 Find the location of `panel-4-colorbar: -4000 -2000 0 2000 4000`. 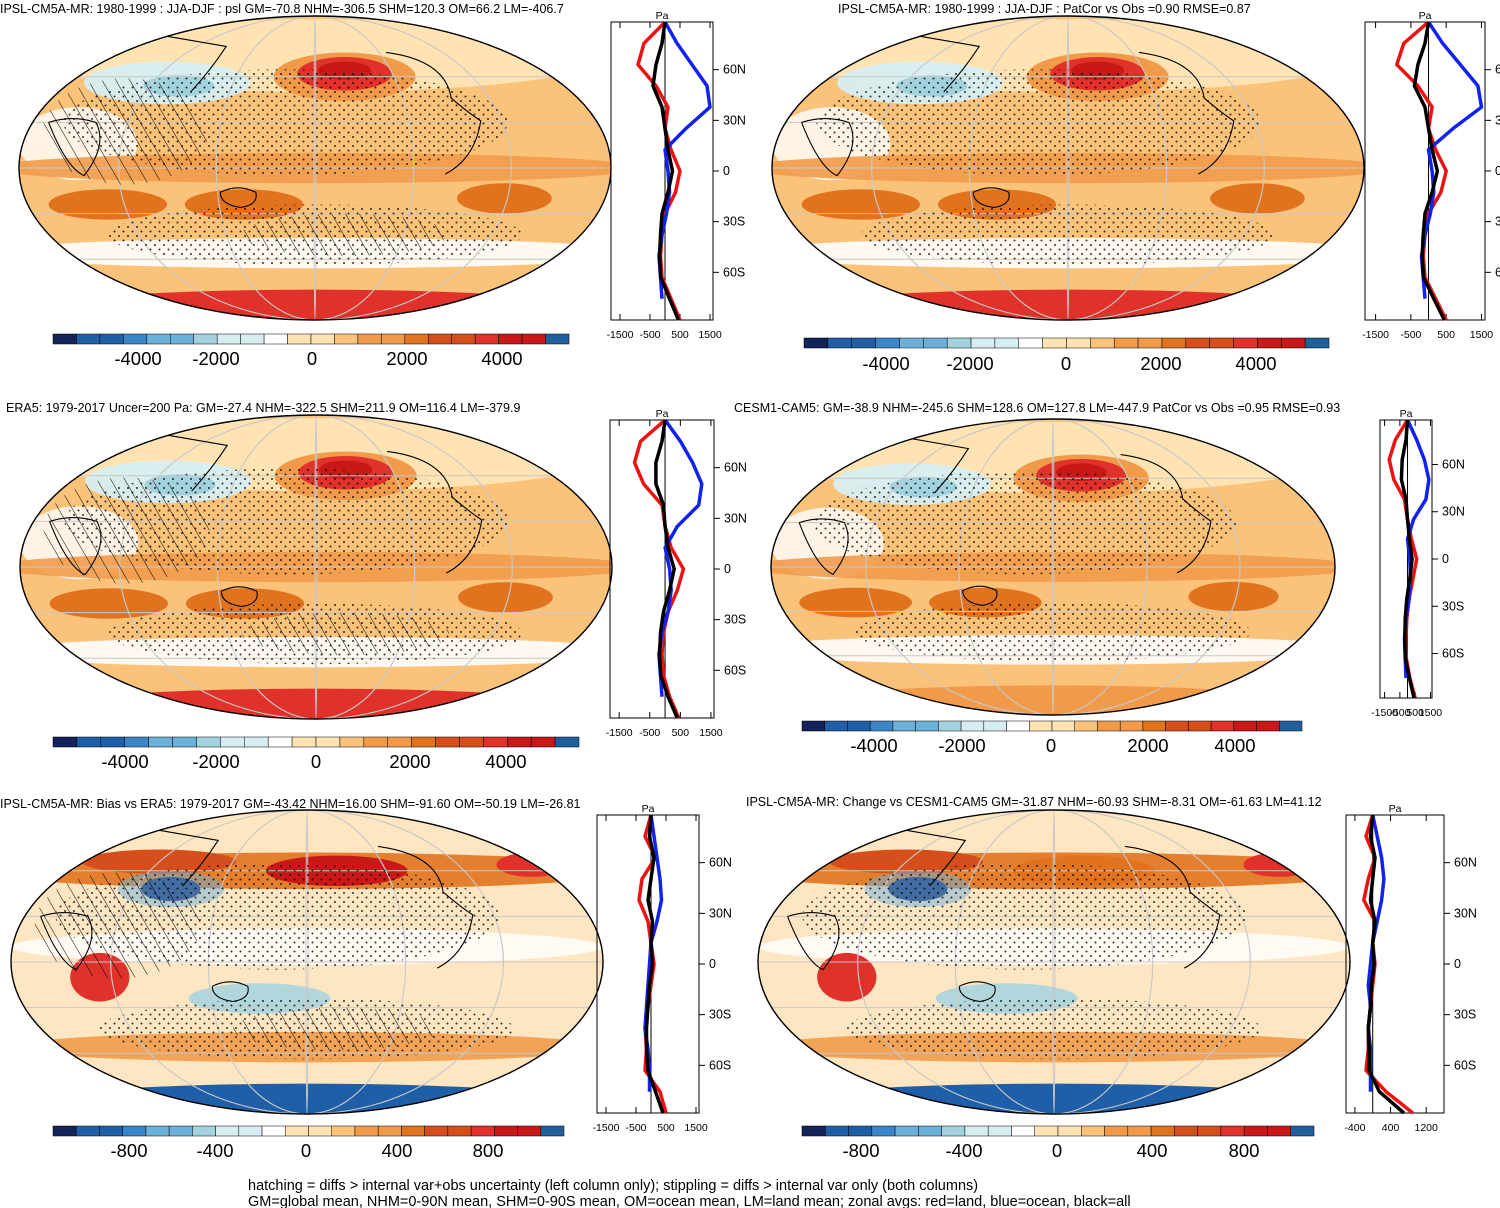

panel-4-colorbar: -4000 -2000 0 2000 4000 is located at coordinates (1052, 738).